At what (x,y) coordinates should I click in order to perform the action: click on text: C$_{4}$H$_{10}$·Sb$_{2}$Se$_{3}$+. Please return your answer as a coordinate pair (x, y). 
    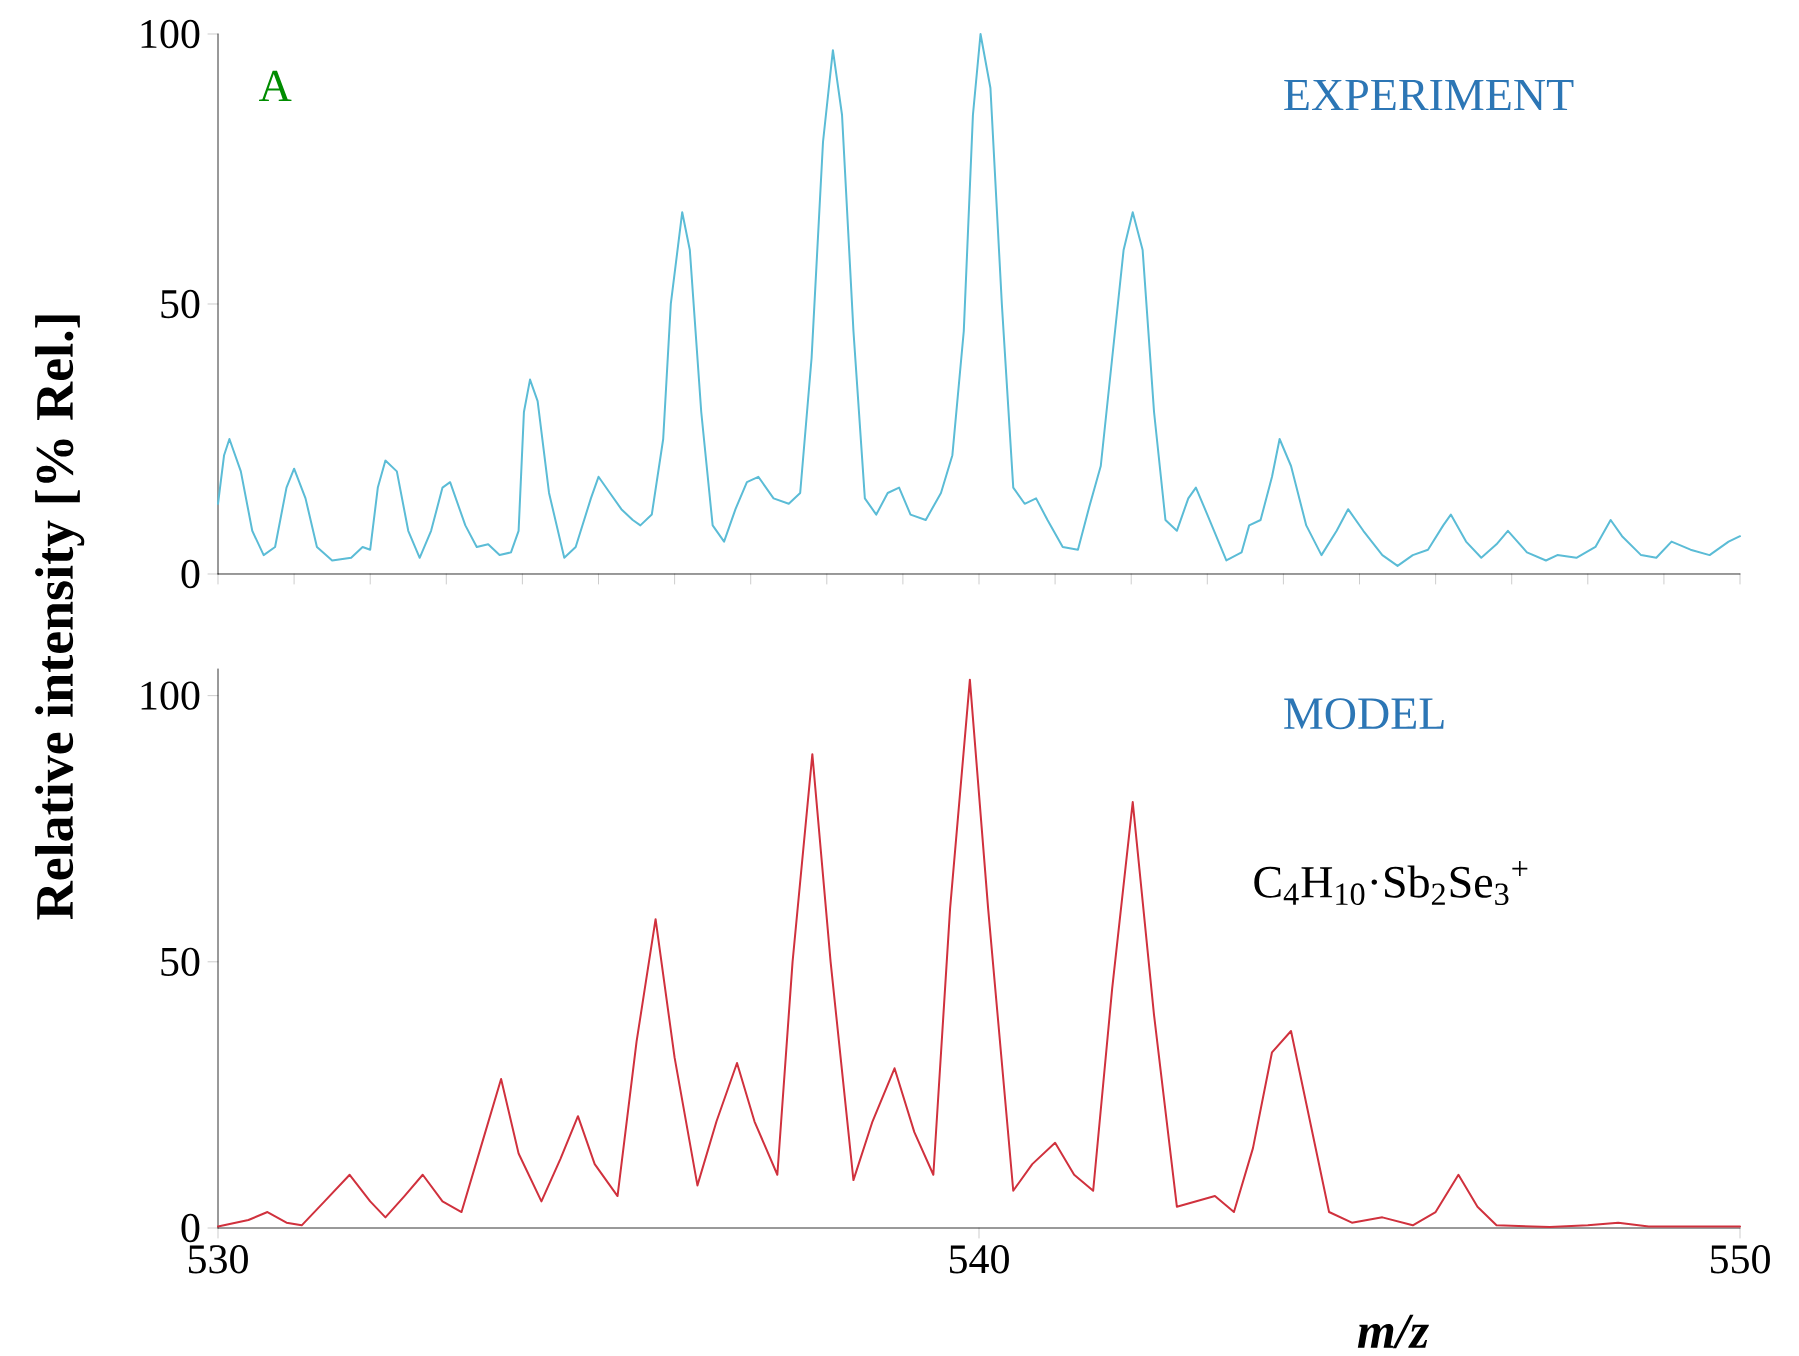
    Looking at the image, I should click on (1391, 883).